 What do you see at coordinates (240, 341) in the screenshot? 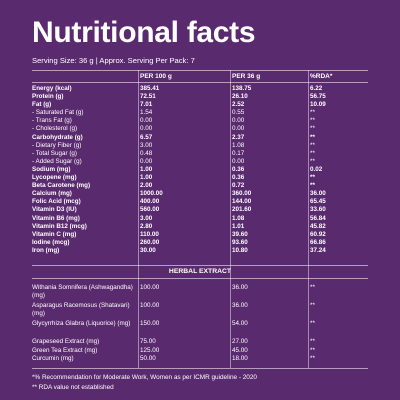
I see `per-36g-value: 27.00` at bounding box center [240, 341].